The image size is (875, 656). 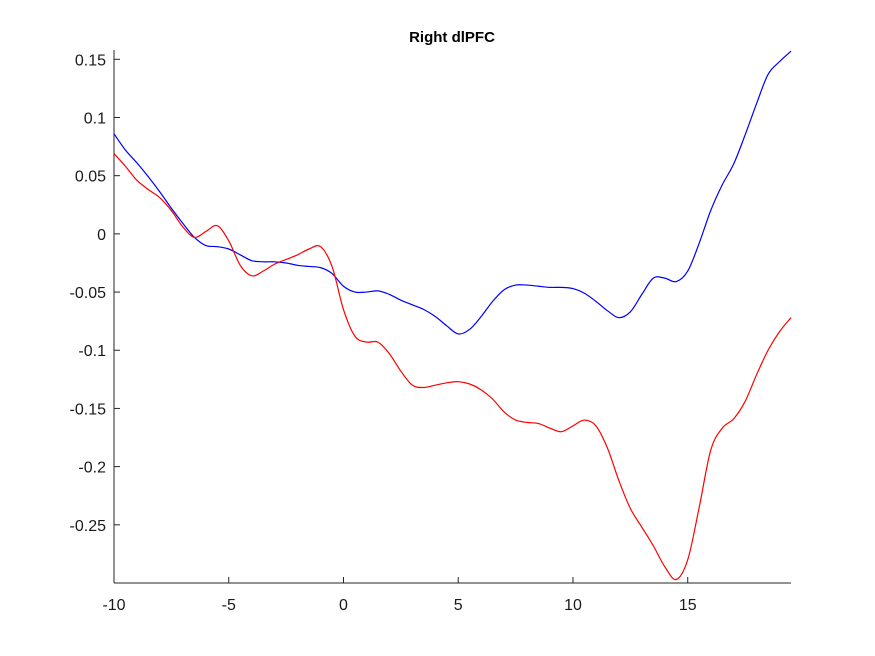 I want to click on chart-title: Right dlPFC, so click(x=452, y=37).